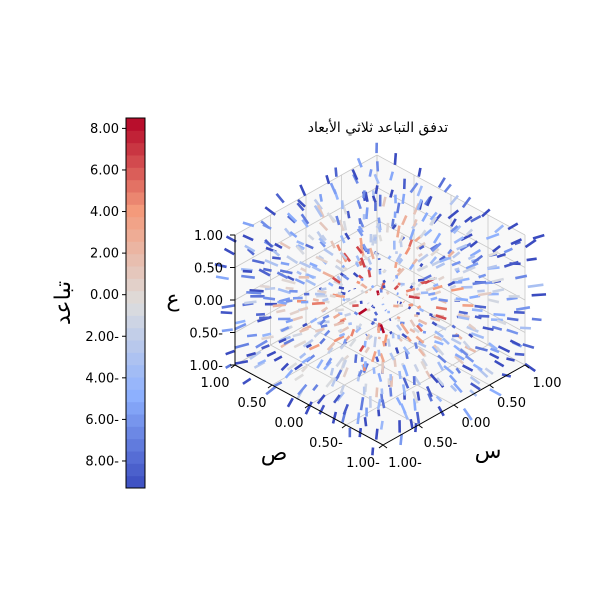 This screenshot has width=600, height=600. I want to click on x-tick, so click(456, 406).